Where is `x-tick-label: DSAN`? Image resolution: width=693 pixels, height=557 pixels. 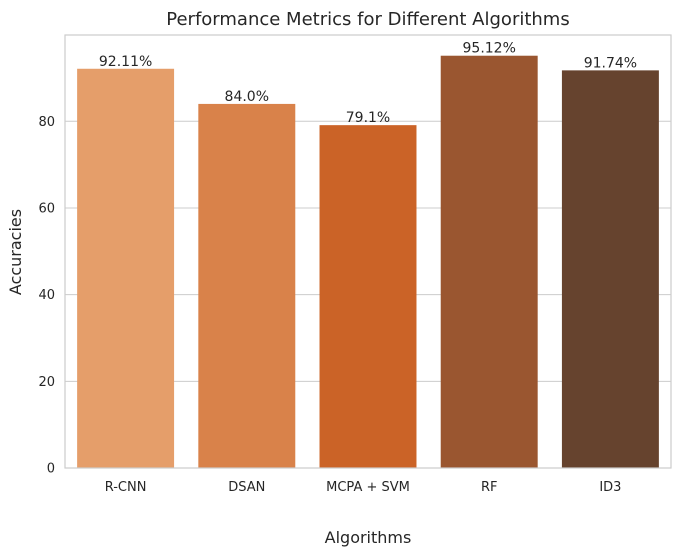
x-tick-label: DSAN is located at coordinates (246, 487).